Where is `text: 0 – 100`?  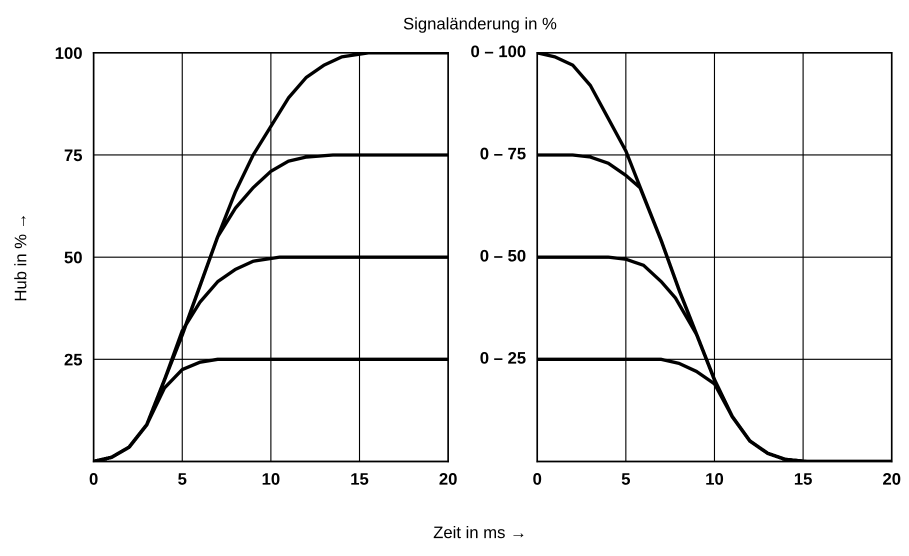 text: 0 – 100 is located at coordinates (498, 51).